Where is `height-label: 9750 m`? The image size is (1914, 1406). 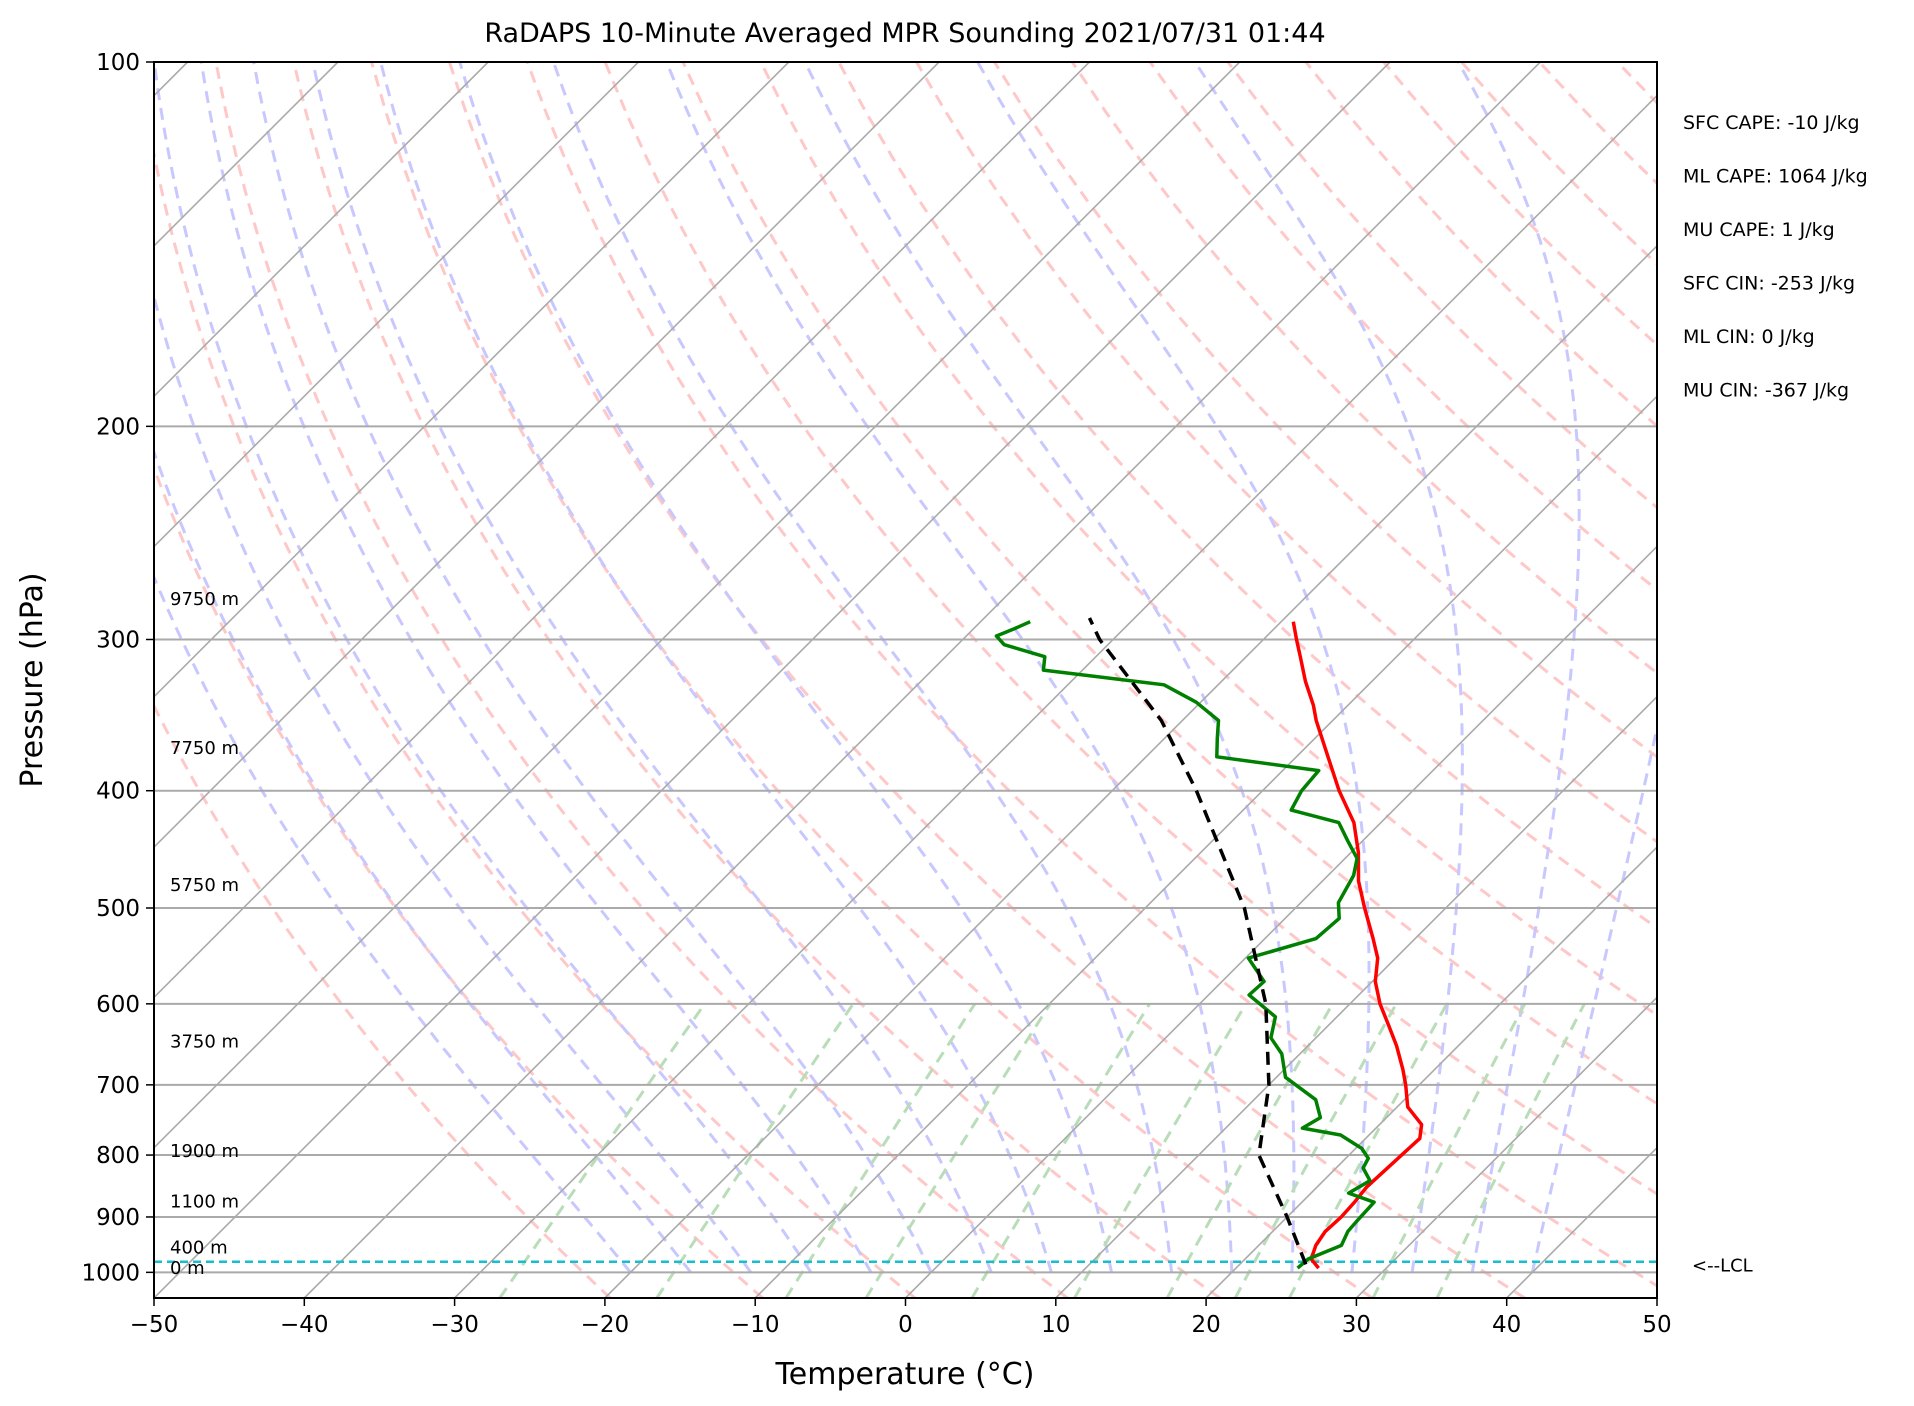
height-label: 9750 m is located at coordinates (204, 599).